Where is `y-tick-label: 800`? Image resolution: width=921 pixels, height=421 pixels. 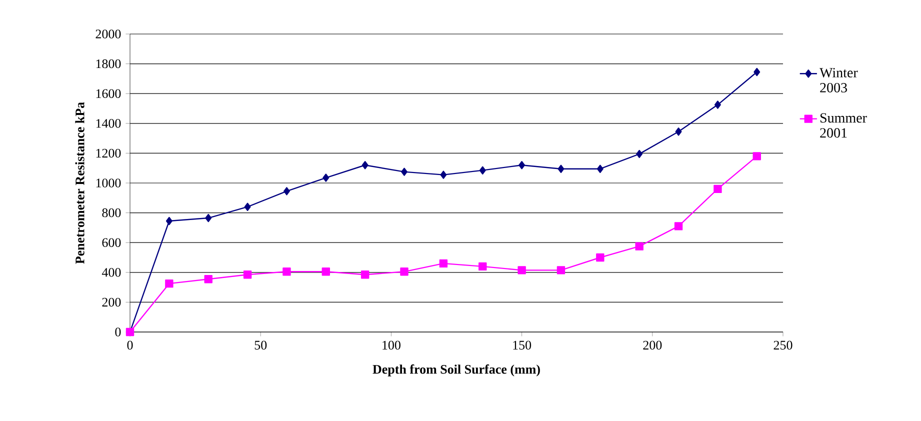
y-tick-label: 800 is located at coordinates (111, 213).